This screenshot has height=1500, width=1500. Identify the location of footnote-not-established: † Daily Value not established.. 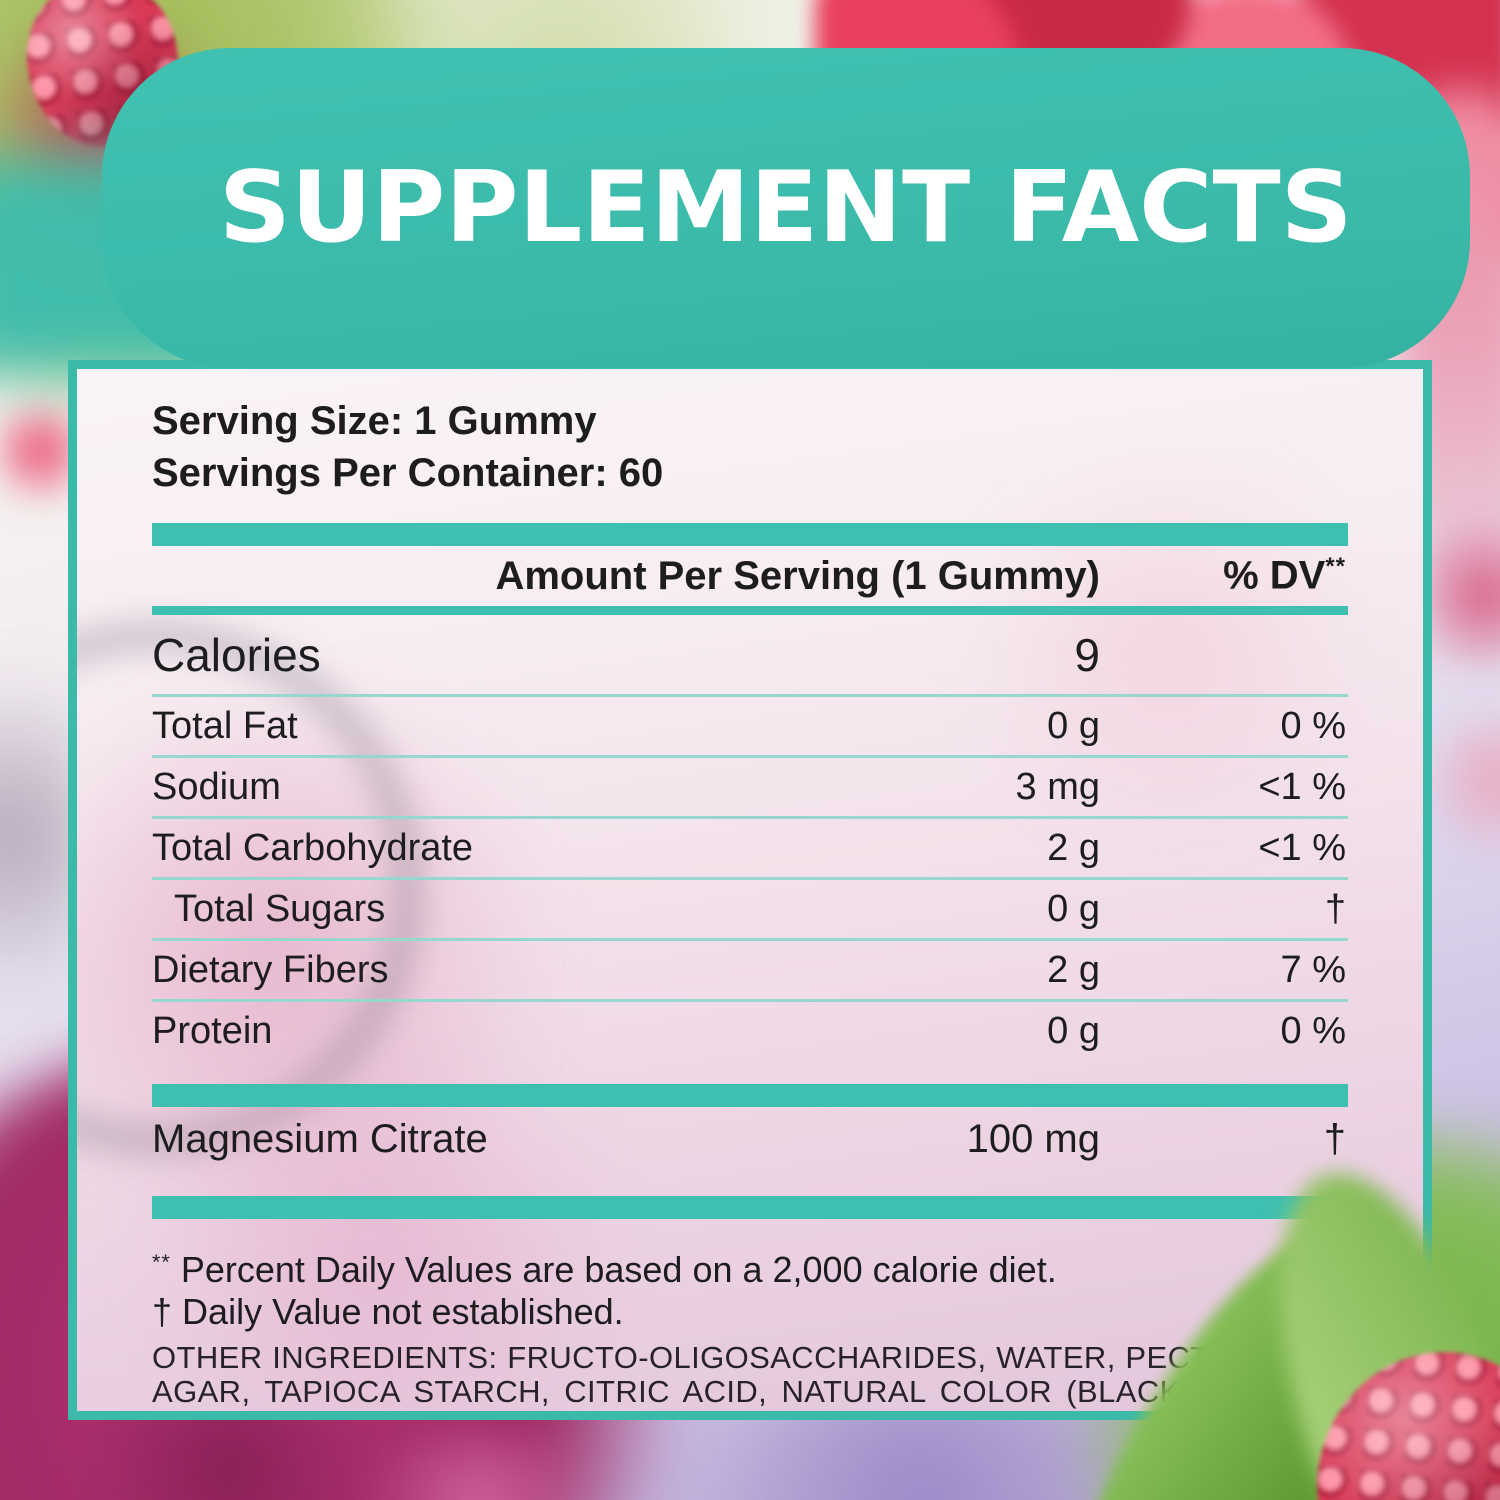
(750, 1312).